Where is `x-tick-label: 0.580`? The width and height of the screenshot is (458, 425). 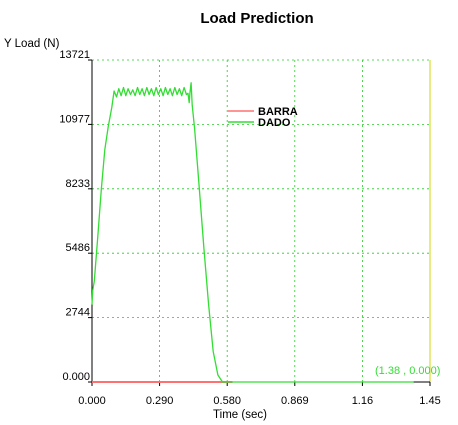
x-tick-label: 0.580 is located at coordinates (227, 401).